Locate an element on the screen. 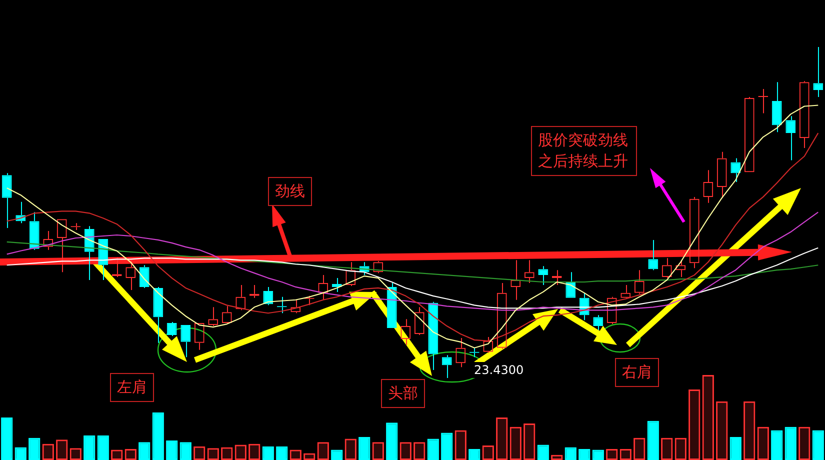 The image size is (825, 460). annotation: 23.4300 is located at coordinates (499, 370).